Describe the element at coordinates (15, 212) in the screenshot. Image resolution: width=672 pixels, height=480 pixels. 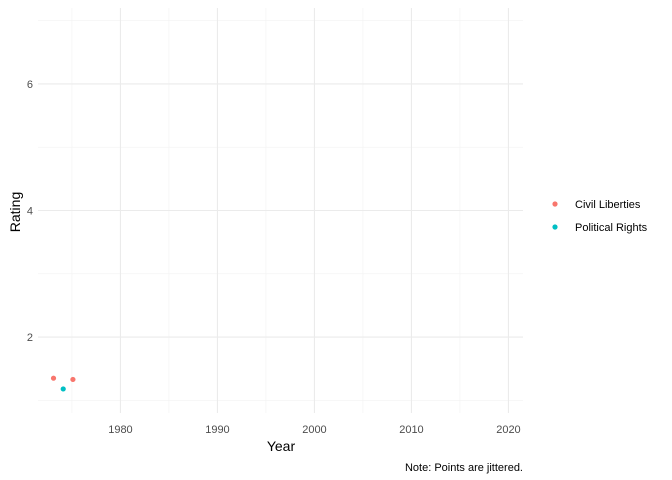
I see `y-axis-title: Rating` at that location.